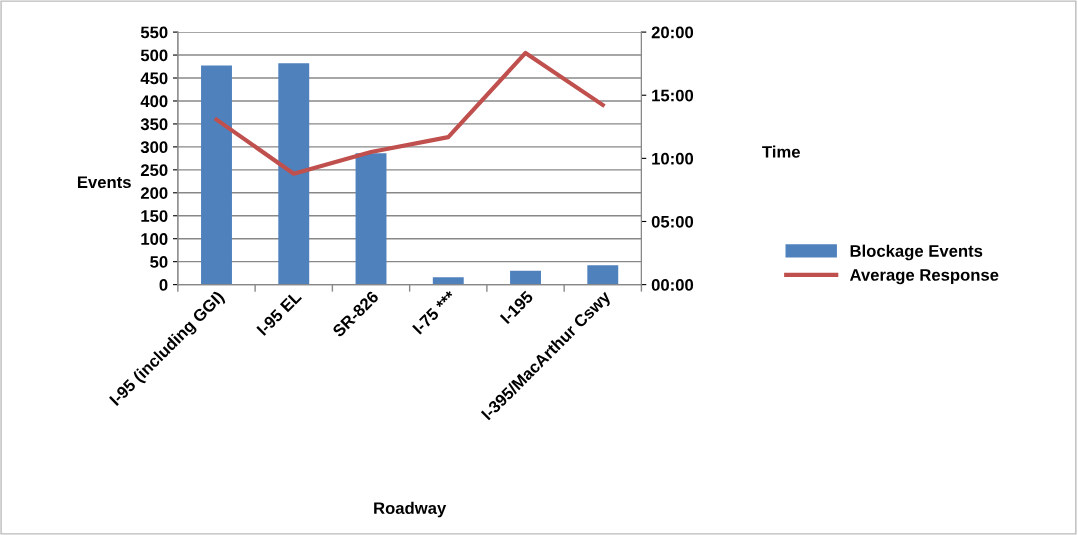 The height and width of the screenshot is (535, 1078). What do you see at coordinates (154, 124) in the screenshot?
I see `y-tick-label: 350` at bounding box center [154, 124].